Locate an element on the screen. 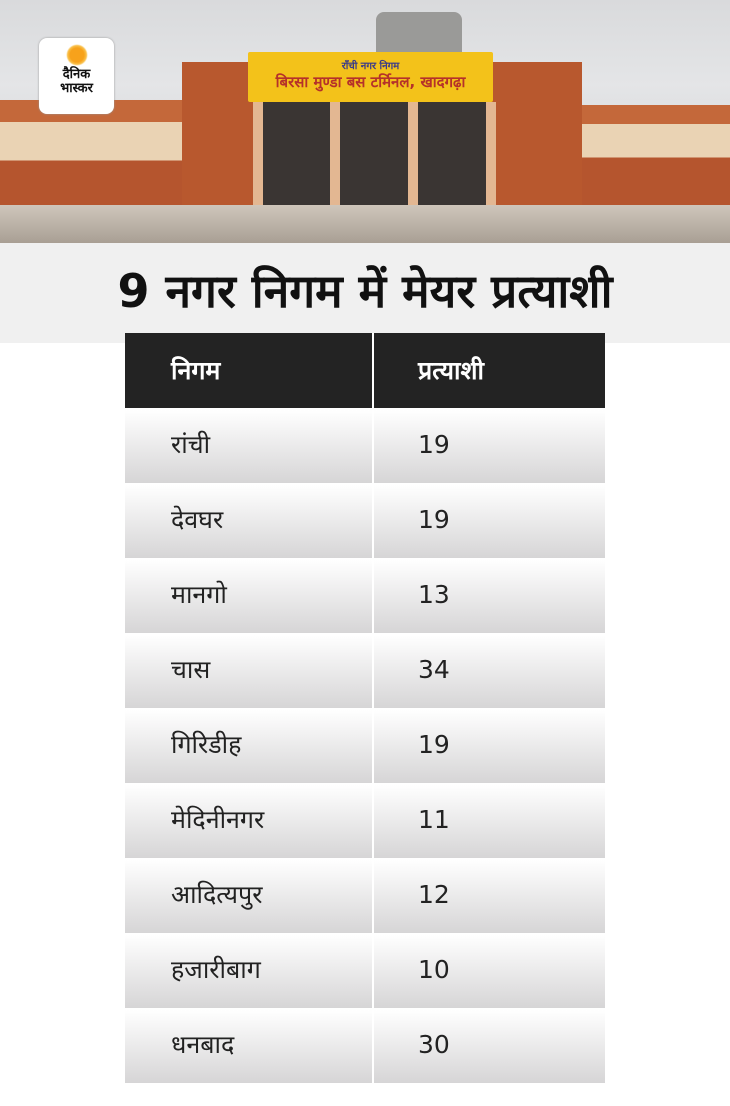 This screenshot has height=1106, width=730. table-row: चास 34 is located at coordinates (365, 671).